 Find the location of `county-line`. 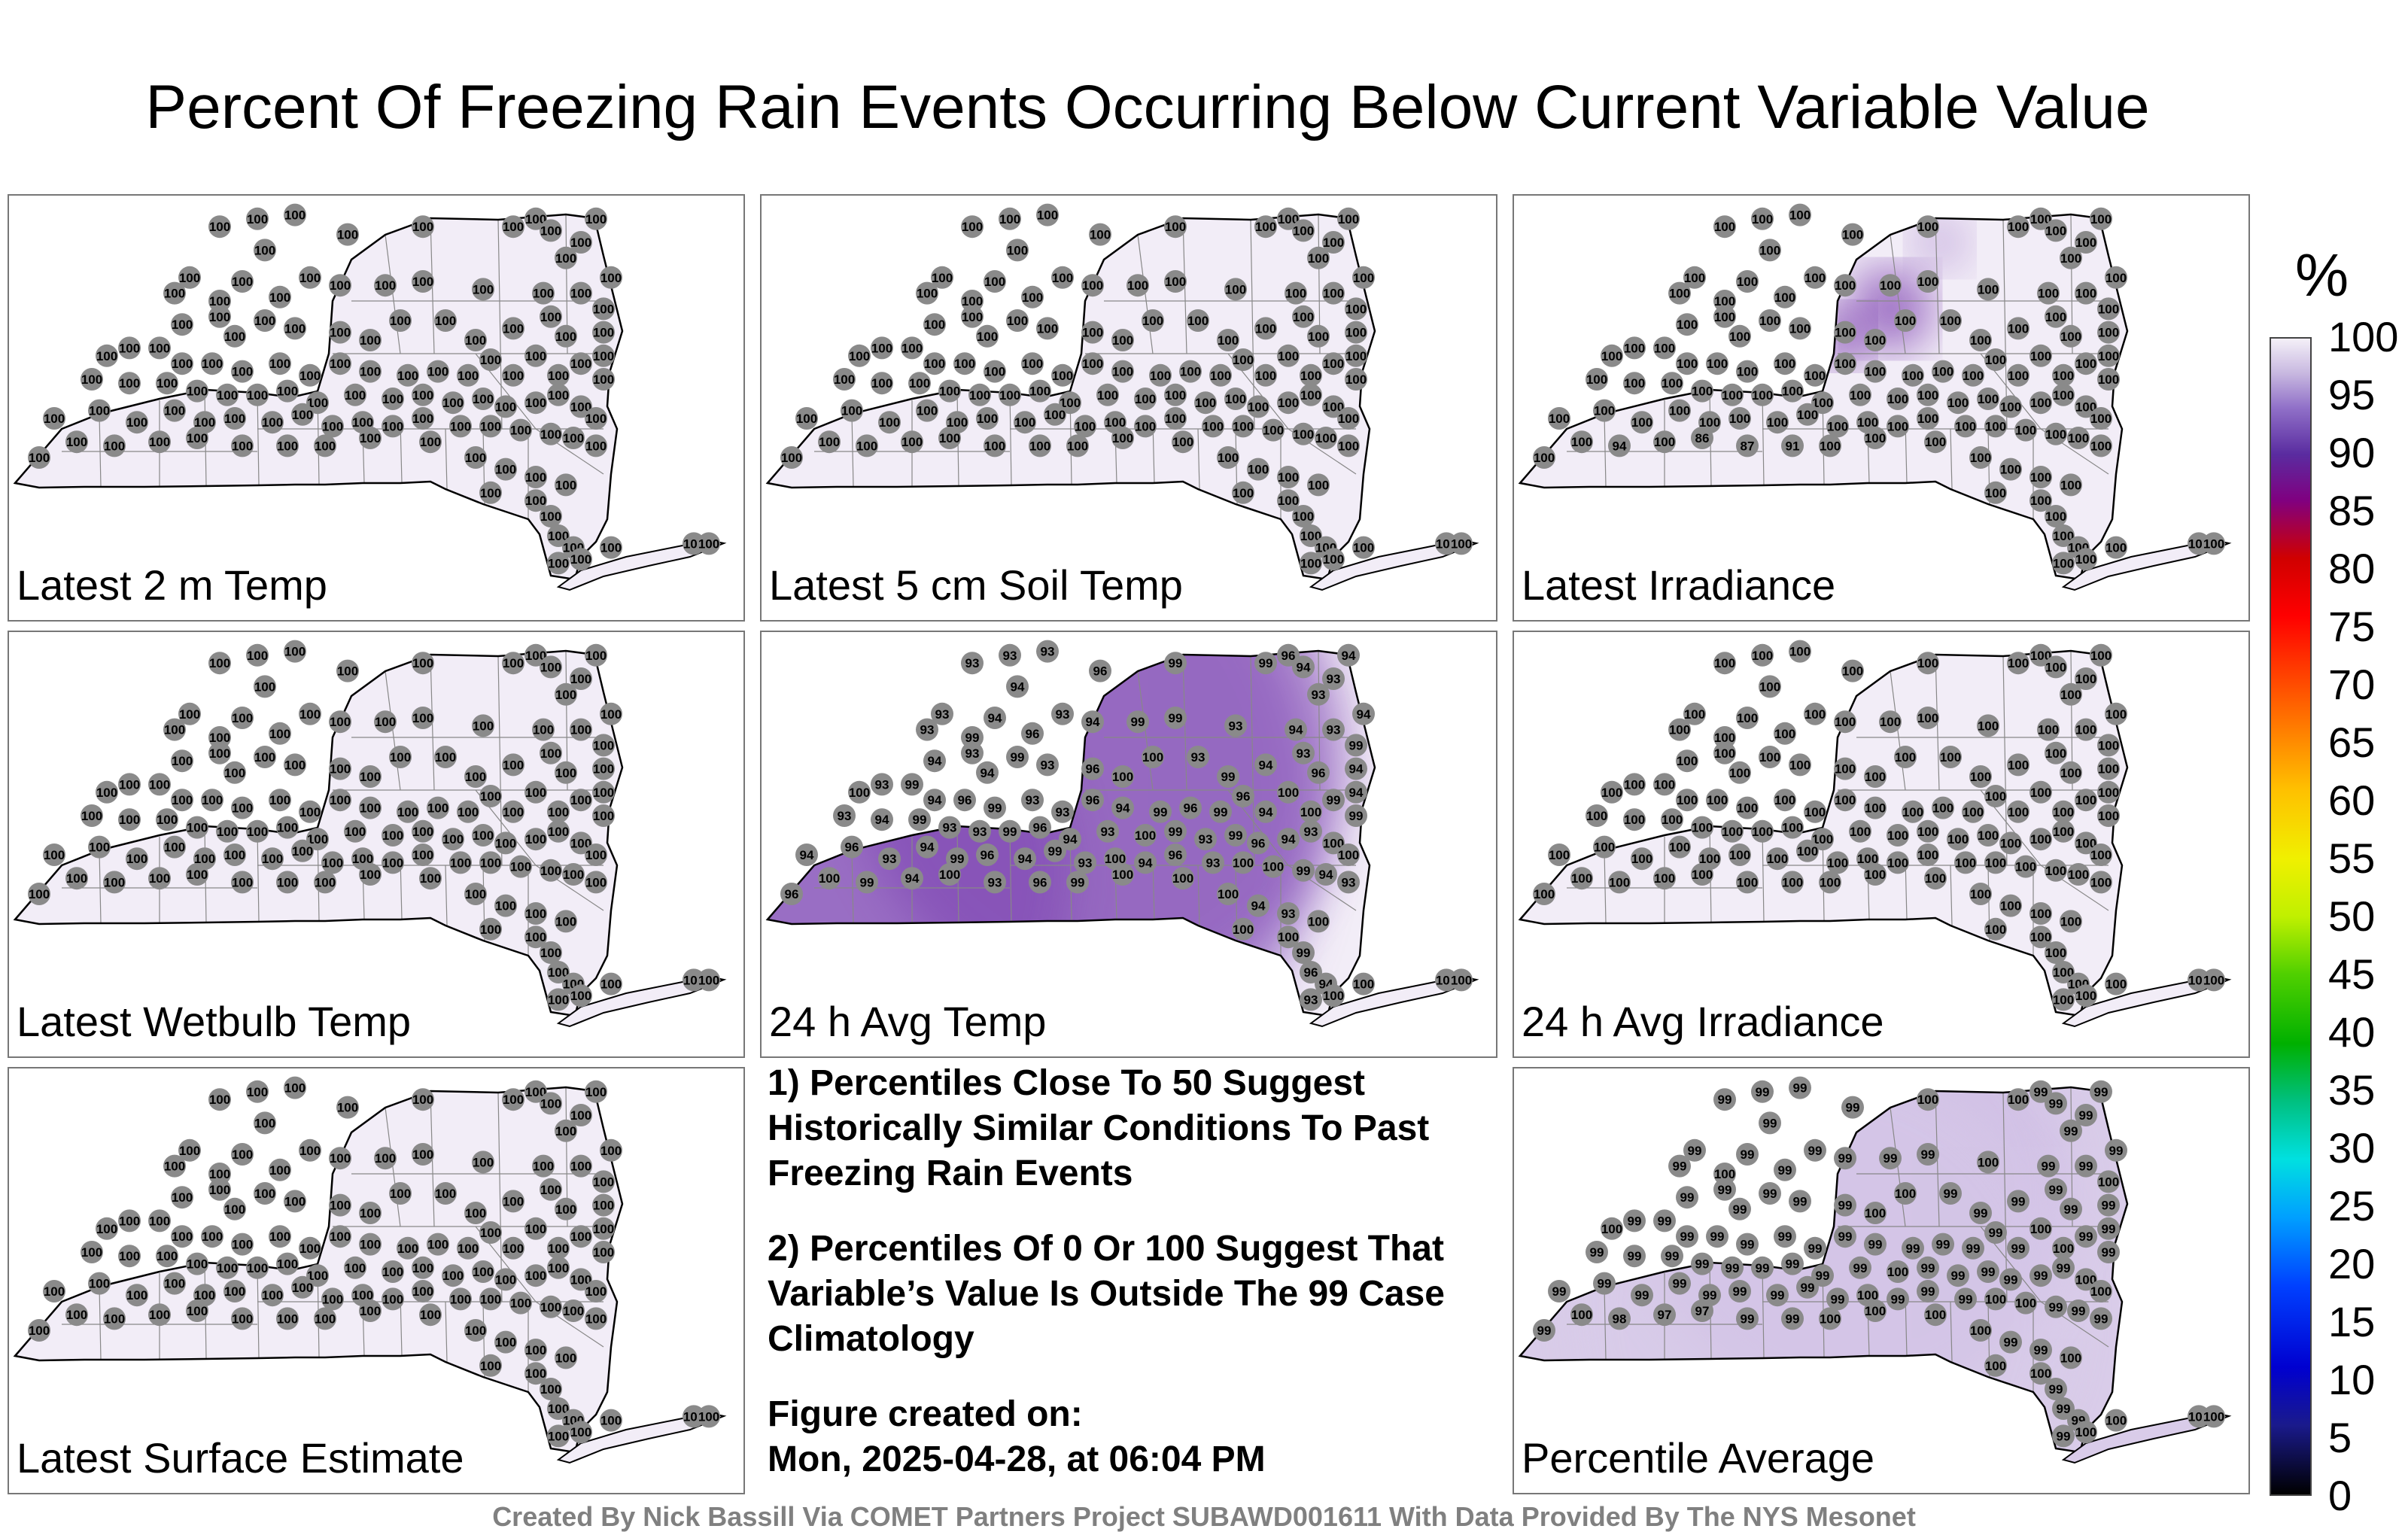

county-line is located at coordinates (258, 1312).